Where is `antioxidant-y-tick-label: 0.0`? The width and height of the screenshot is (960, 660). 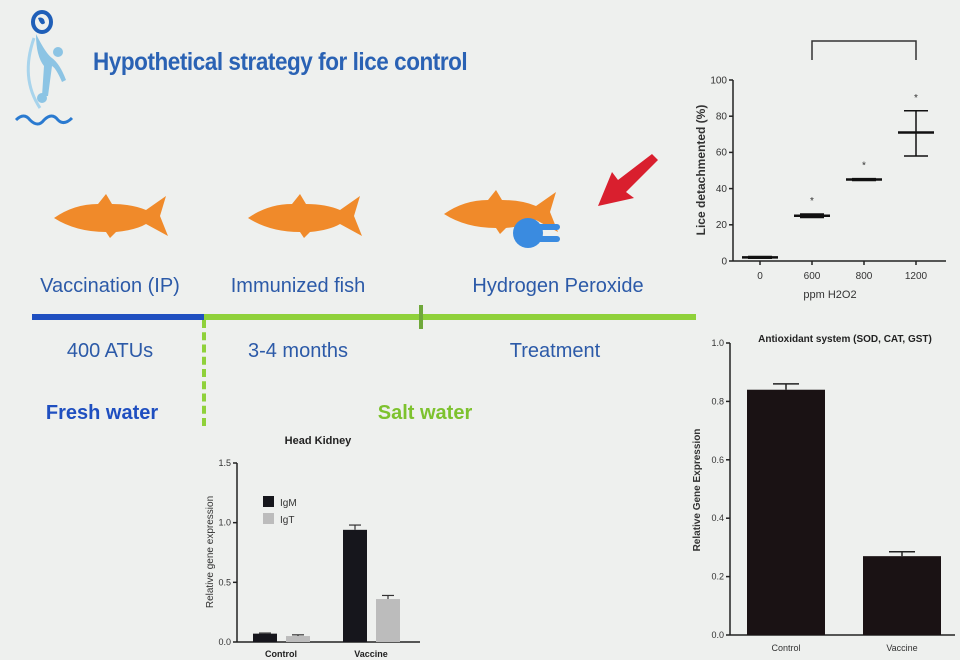 antioxidant-y-tick-label: 0.0 is located at coordinates (717, 635).